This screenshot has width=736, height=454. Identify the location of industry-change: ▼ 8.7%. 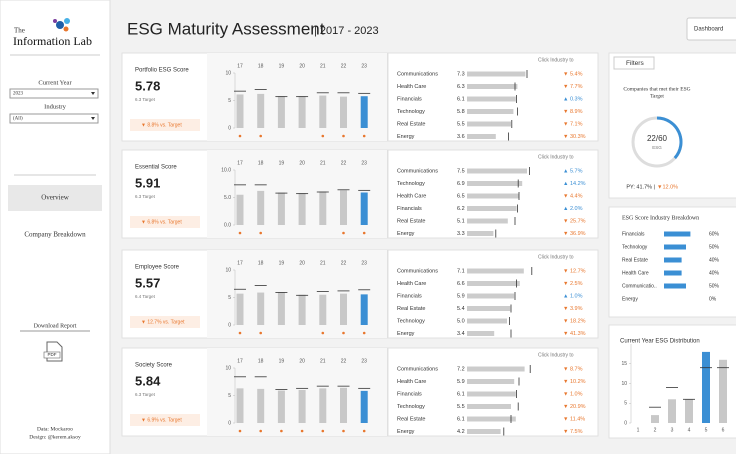
(573, 369).